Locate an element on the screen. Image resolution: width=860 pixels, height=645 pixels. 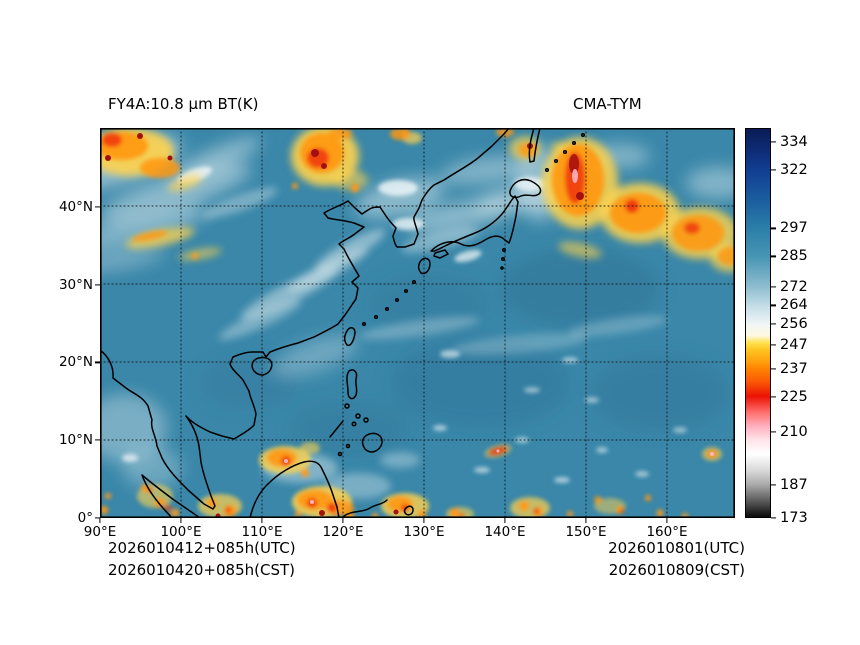
x-tick-label: 120°E is located at coordinates (343, 532).